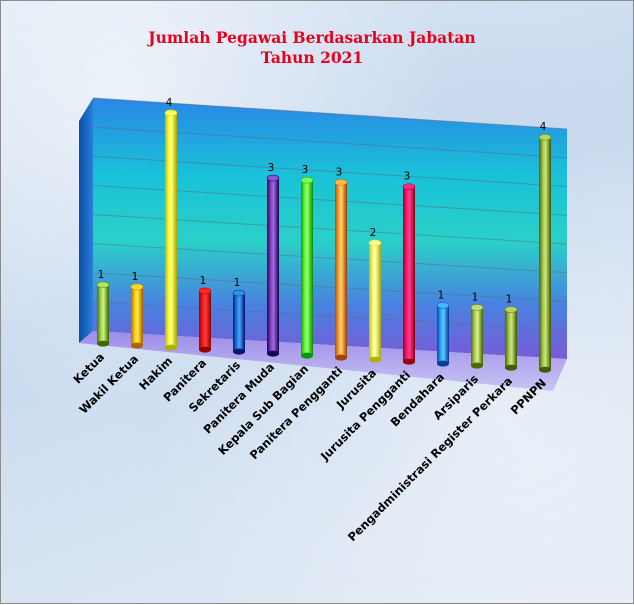 Image resolution: width=634 pixels, height=605 pixels. What do you see at coordinates (330, 113) in the screenshot?
I see `gridline` at bounding box center [330, 113].